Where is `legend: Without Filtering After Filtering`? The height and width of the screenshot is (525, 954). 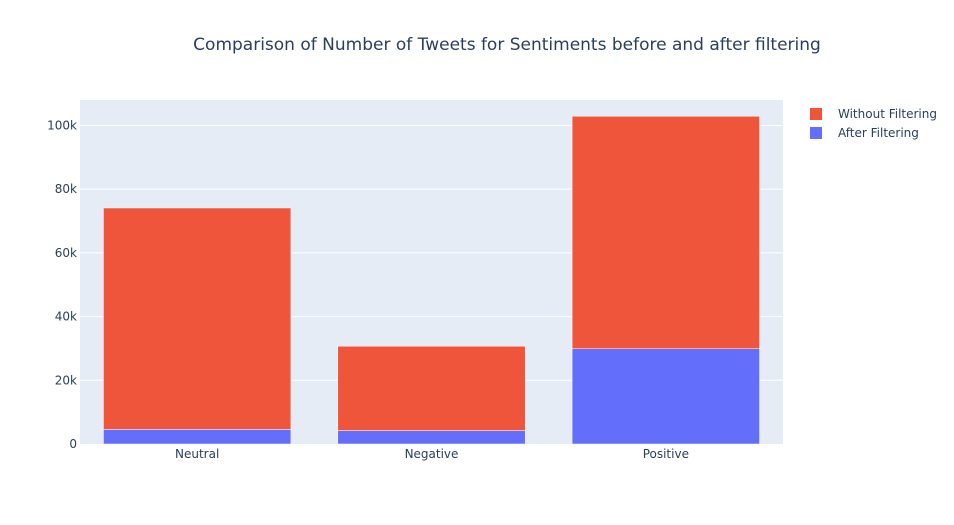
legend: Without Filtering After Filtering is located at coordinates (873, 123).